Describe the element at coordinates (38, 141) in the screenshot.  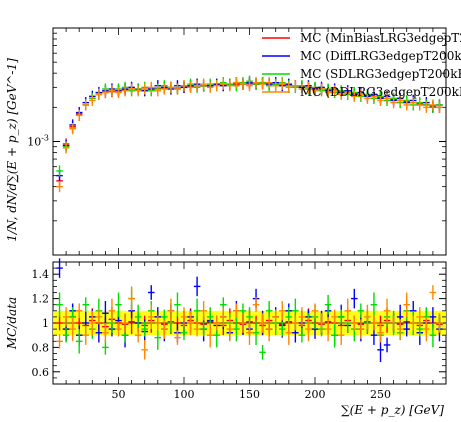
I see `y-tick-label: 10-3` at that location.